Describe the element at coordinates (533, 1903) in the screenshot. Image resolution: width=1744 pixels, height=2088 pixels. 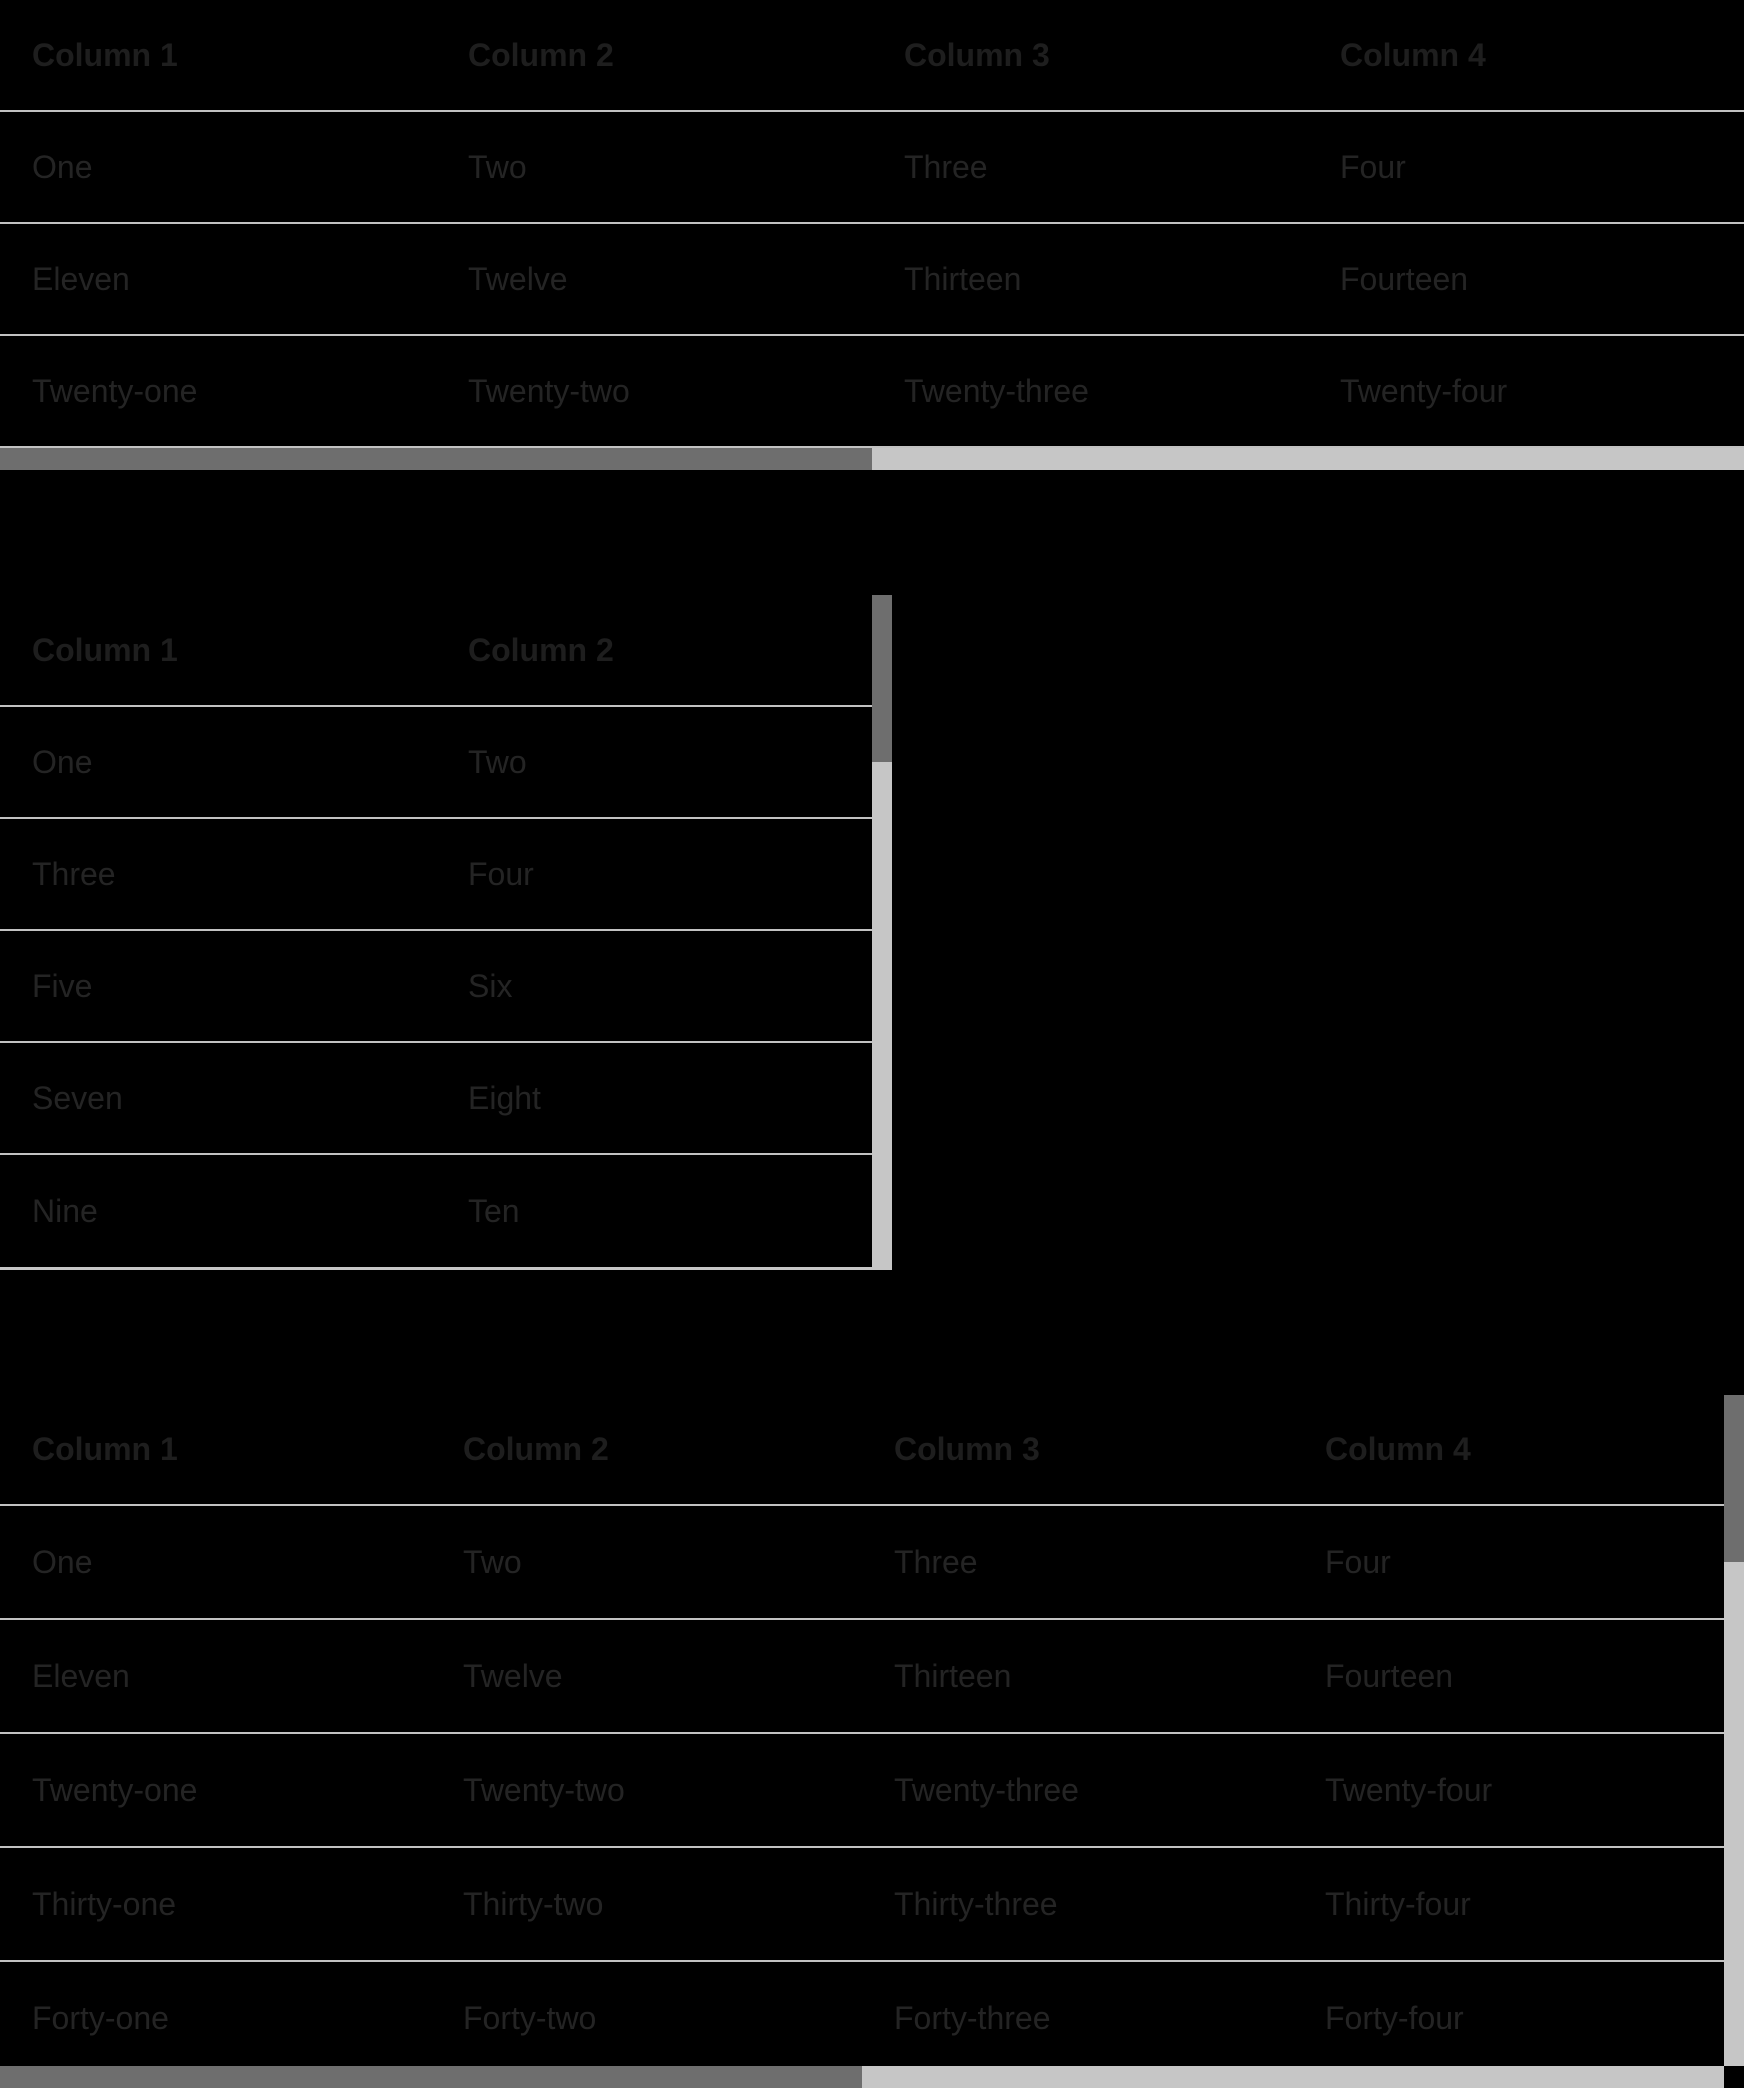
I see `table-cell: Thirty-two` at that location.